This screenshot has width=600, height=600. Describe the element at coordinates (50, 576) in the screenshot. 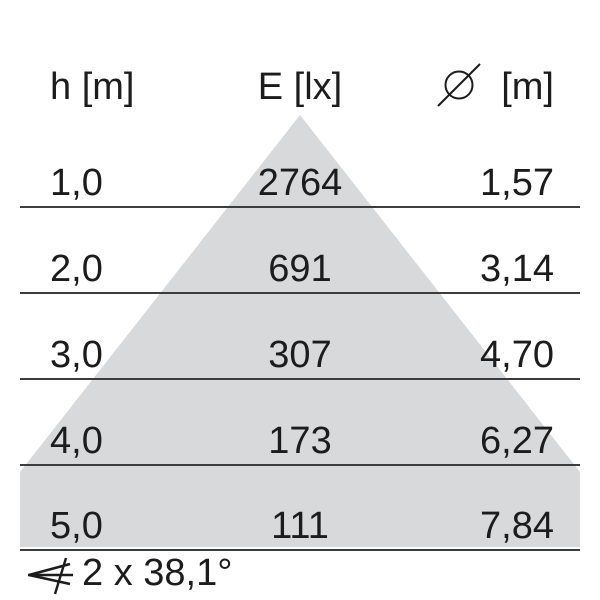

I see `beam-angle-icon` at that location.